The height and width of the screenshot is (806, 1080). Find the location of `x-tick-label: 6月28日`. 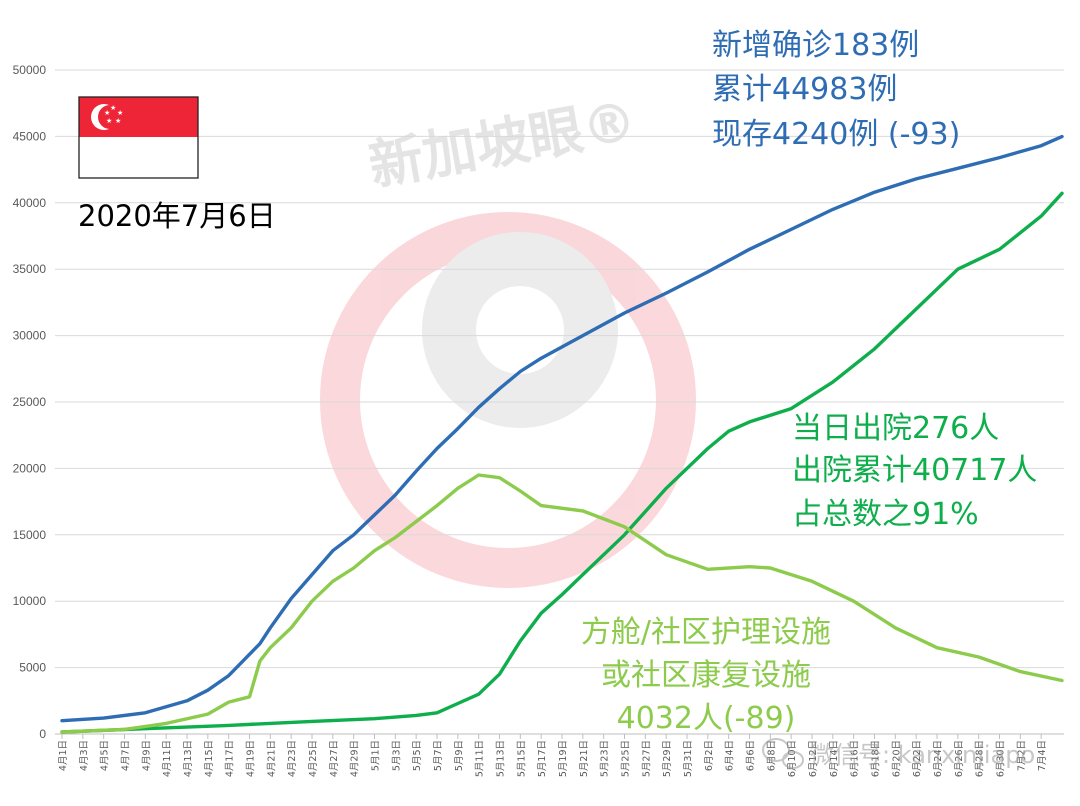

x-tick-label: 6月28日 is located at coordinates (980, 758).